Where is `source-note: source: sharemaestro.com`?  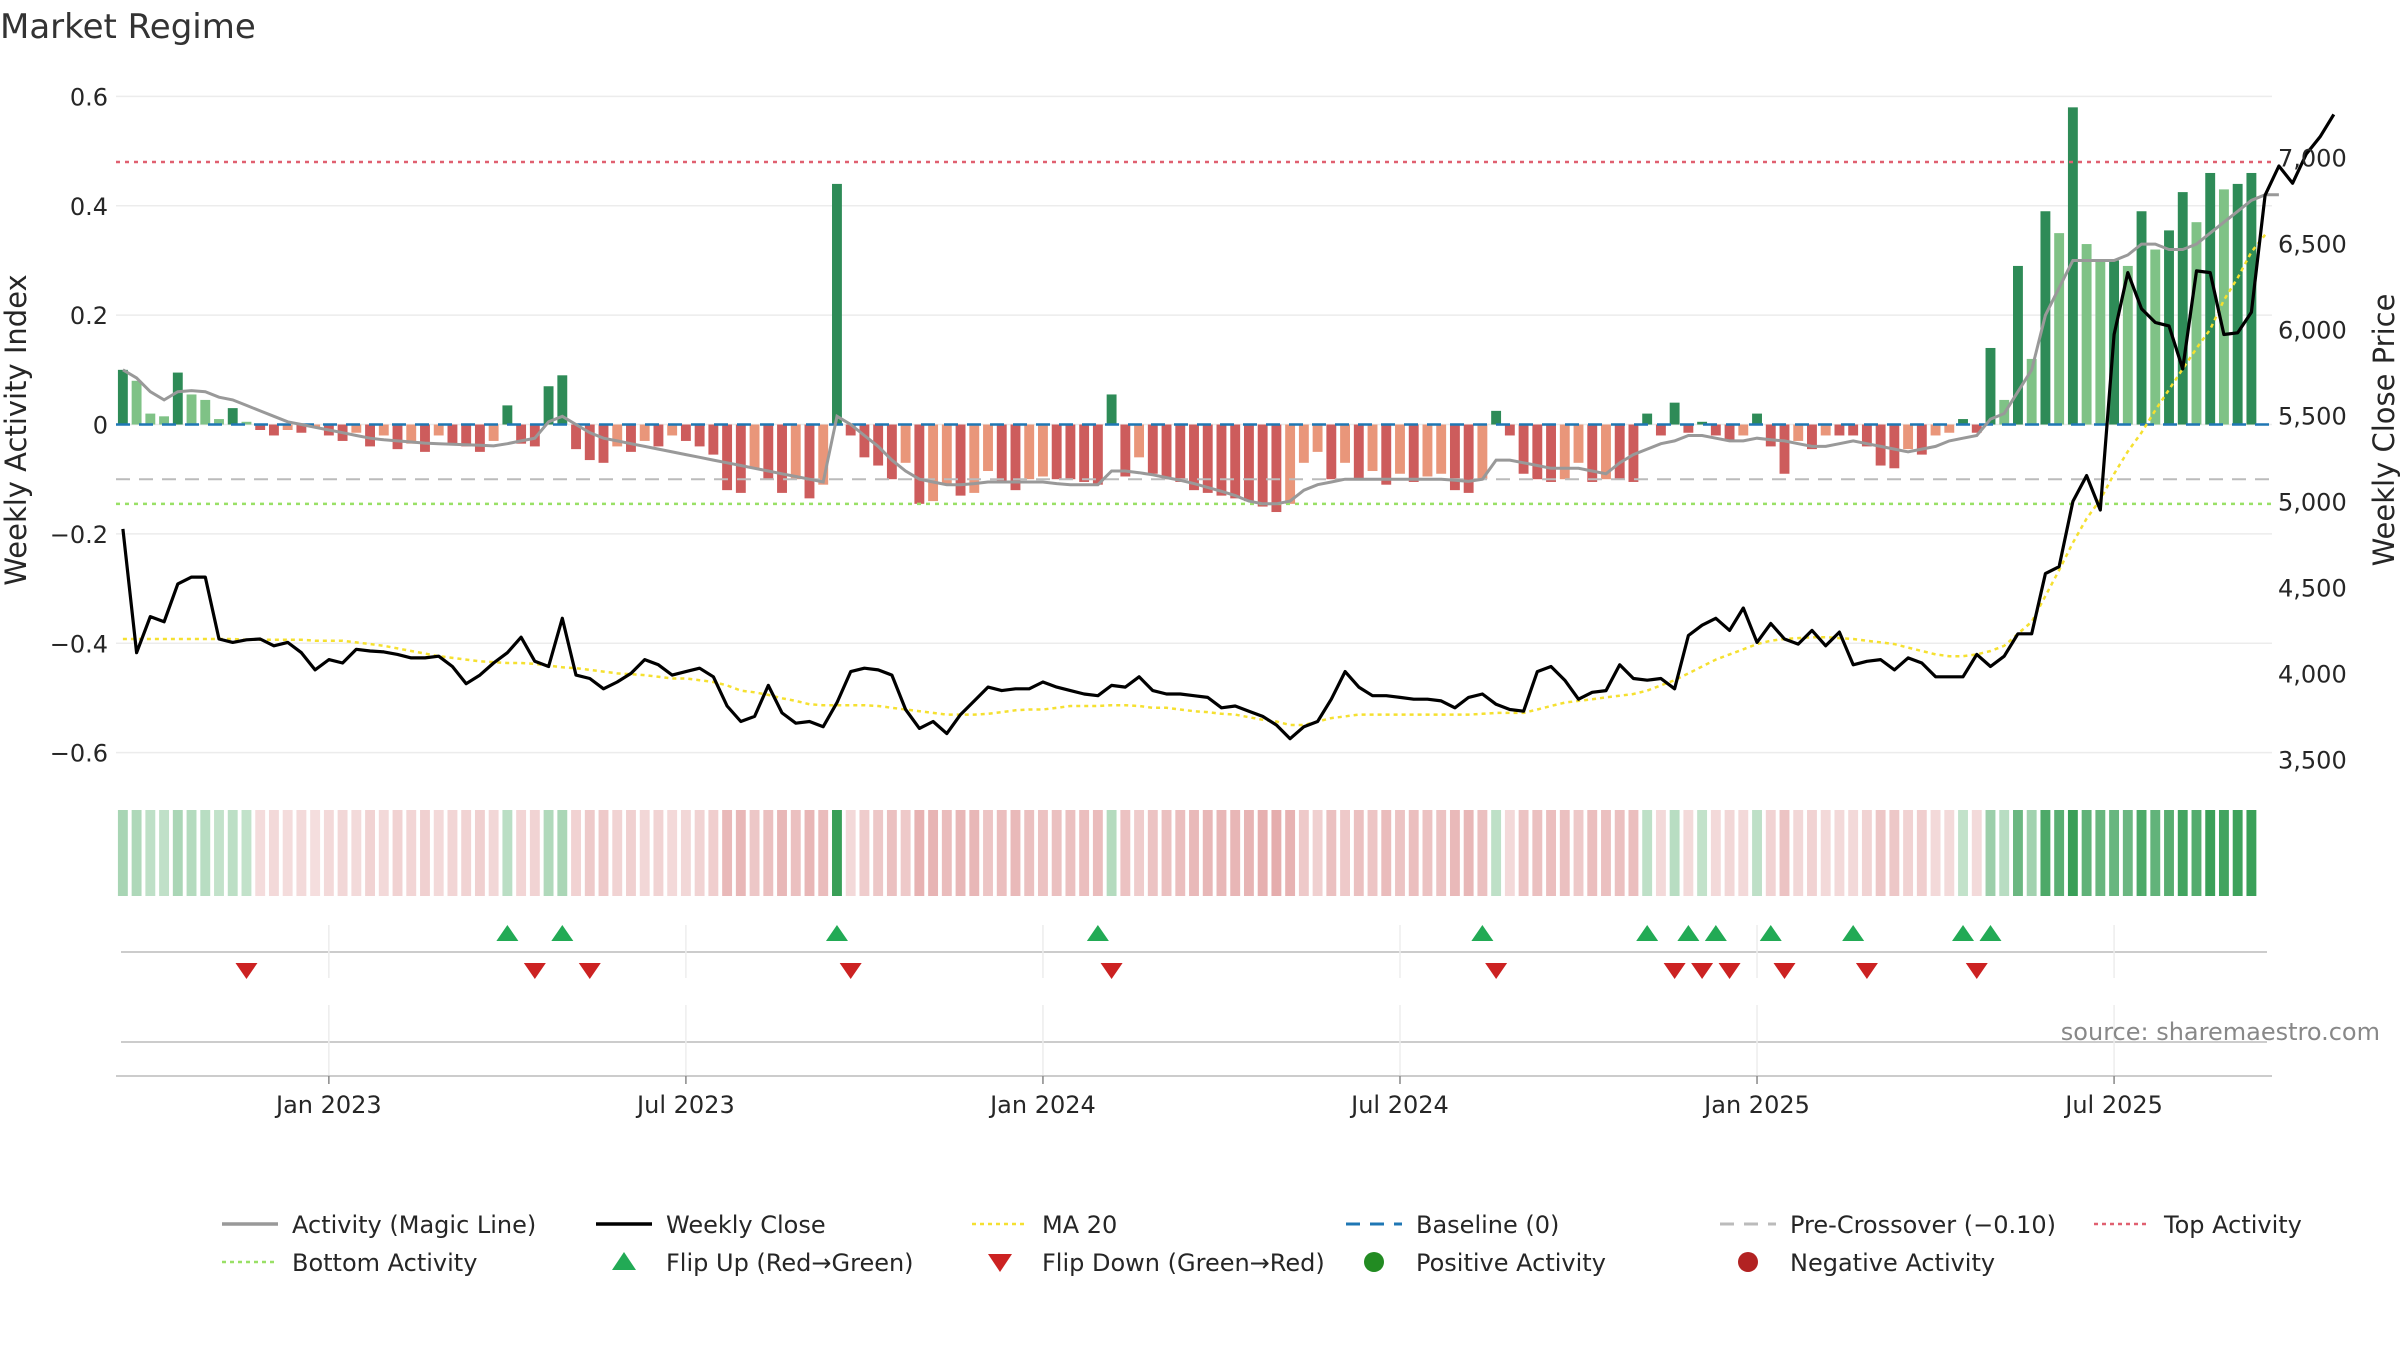
source-note: source: sharemaestro.com is located at coordinates (2220, 1032).